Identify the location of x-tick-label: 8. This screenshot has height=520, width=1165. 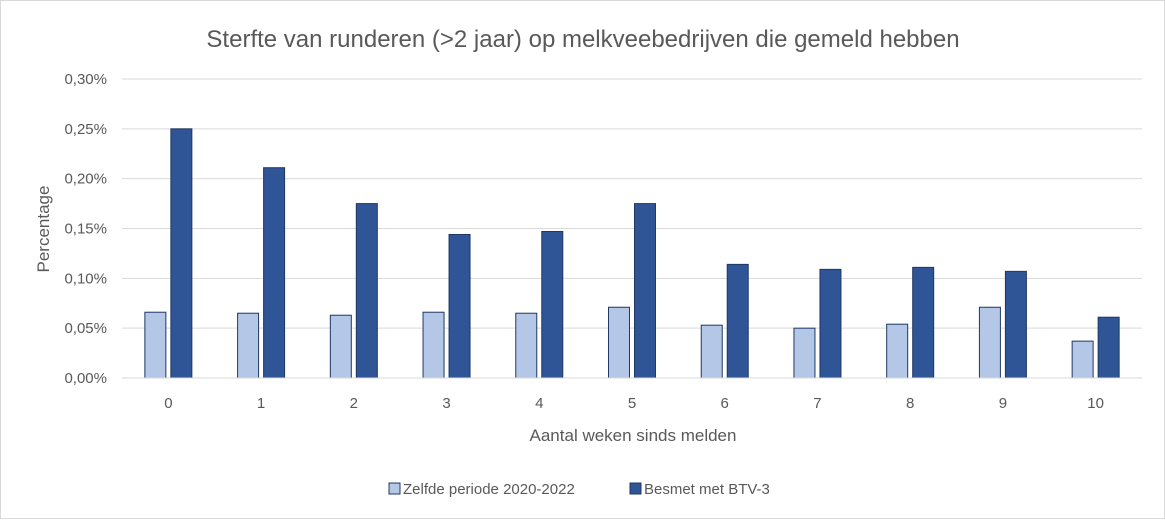
(910, 403).